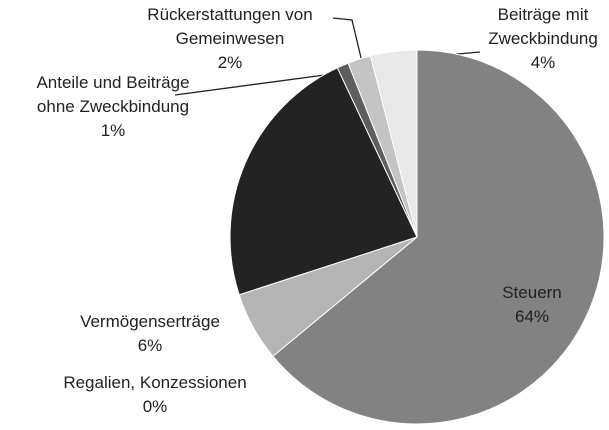 This screenshot has width=609, height=430. Describe the element at coordinates (150, 345) in the screenshot. I see `value-label: 6%` at that location.